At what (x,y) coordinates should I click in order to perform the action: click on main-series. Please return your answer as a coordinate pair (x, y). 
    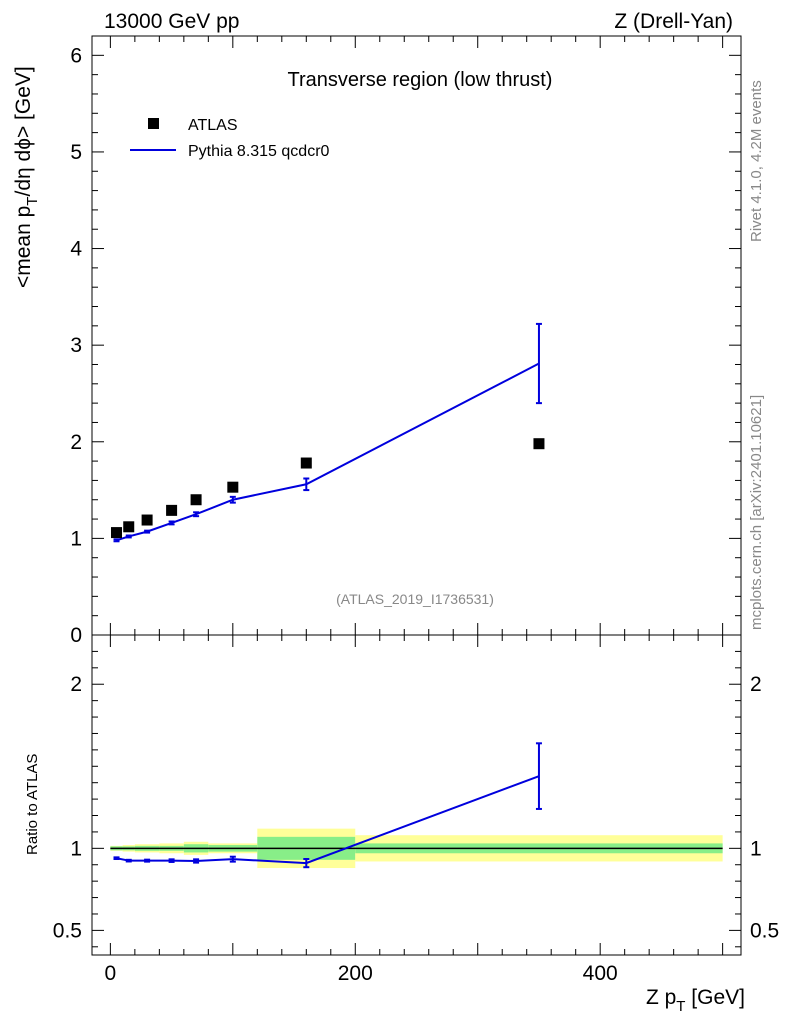
    Looking at the image, I should click on (327, 432).